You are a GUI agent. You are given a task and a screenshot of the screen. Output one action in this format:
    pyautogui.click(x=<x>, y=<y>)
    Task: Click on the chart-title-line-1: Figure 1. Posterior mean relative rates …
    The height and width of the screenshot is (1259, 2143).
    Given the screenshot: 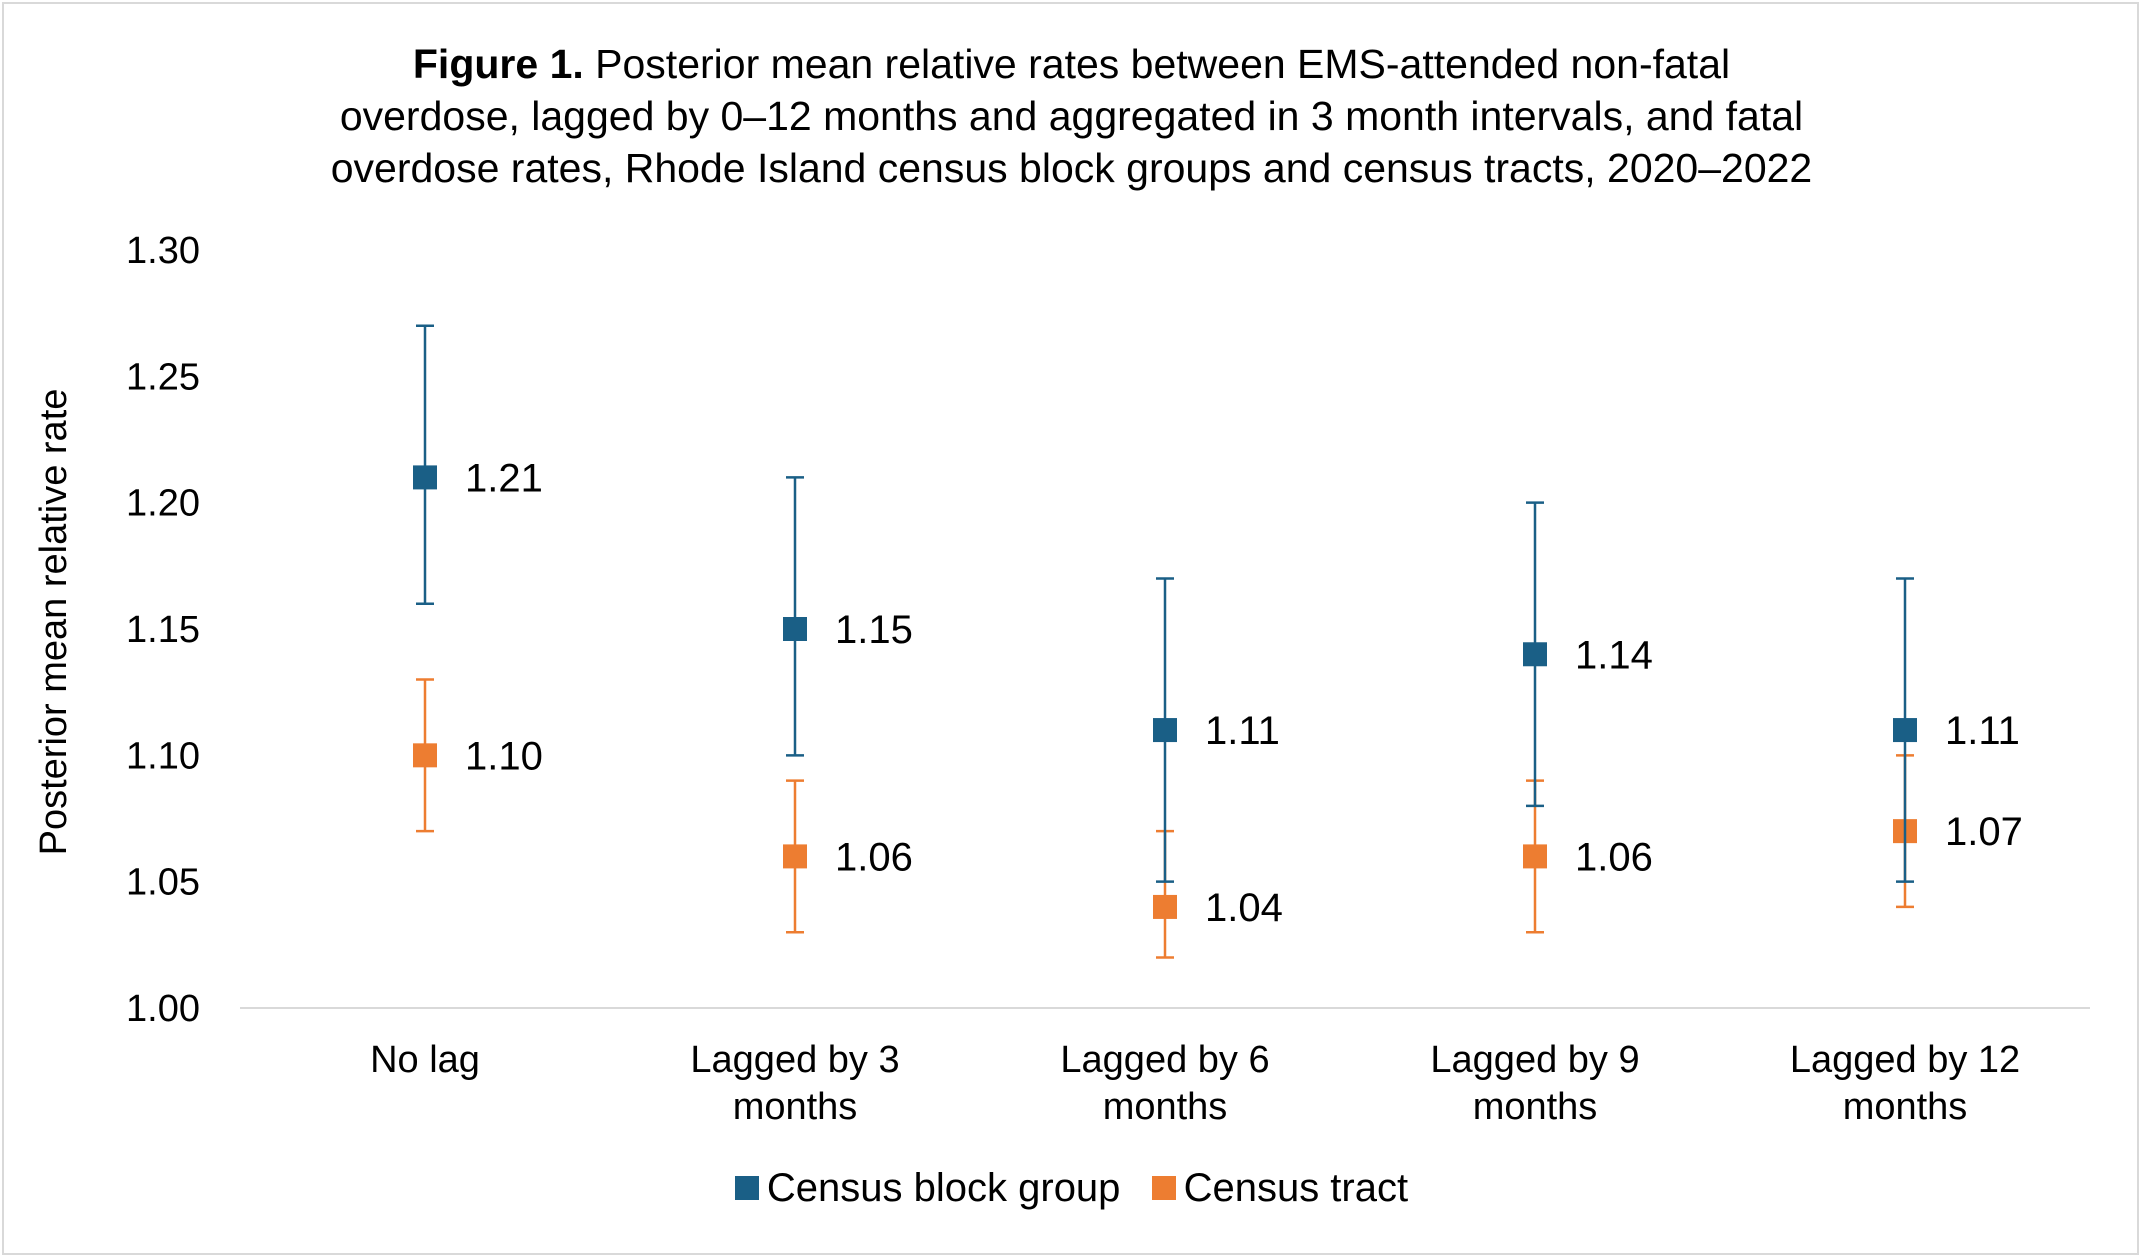 What is the action you would take?
    pyautogui.click(x=1071, y=64)
    